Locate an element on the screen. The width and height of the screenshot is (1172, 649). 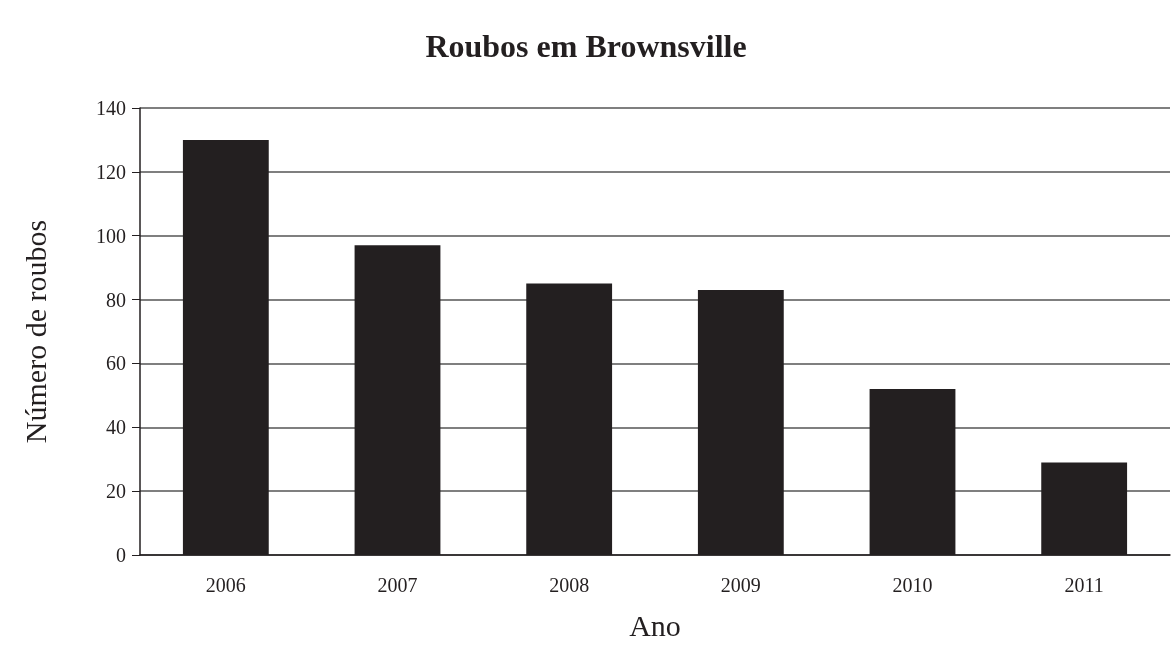
y-tick-label: 140 is located at coordinates (111, 108).